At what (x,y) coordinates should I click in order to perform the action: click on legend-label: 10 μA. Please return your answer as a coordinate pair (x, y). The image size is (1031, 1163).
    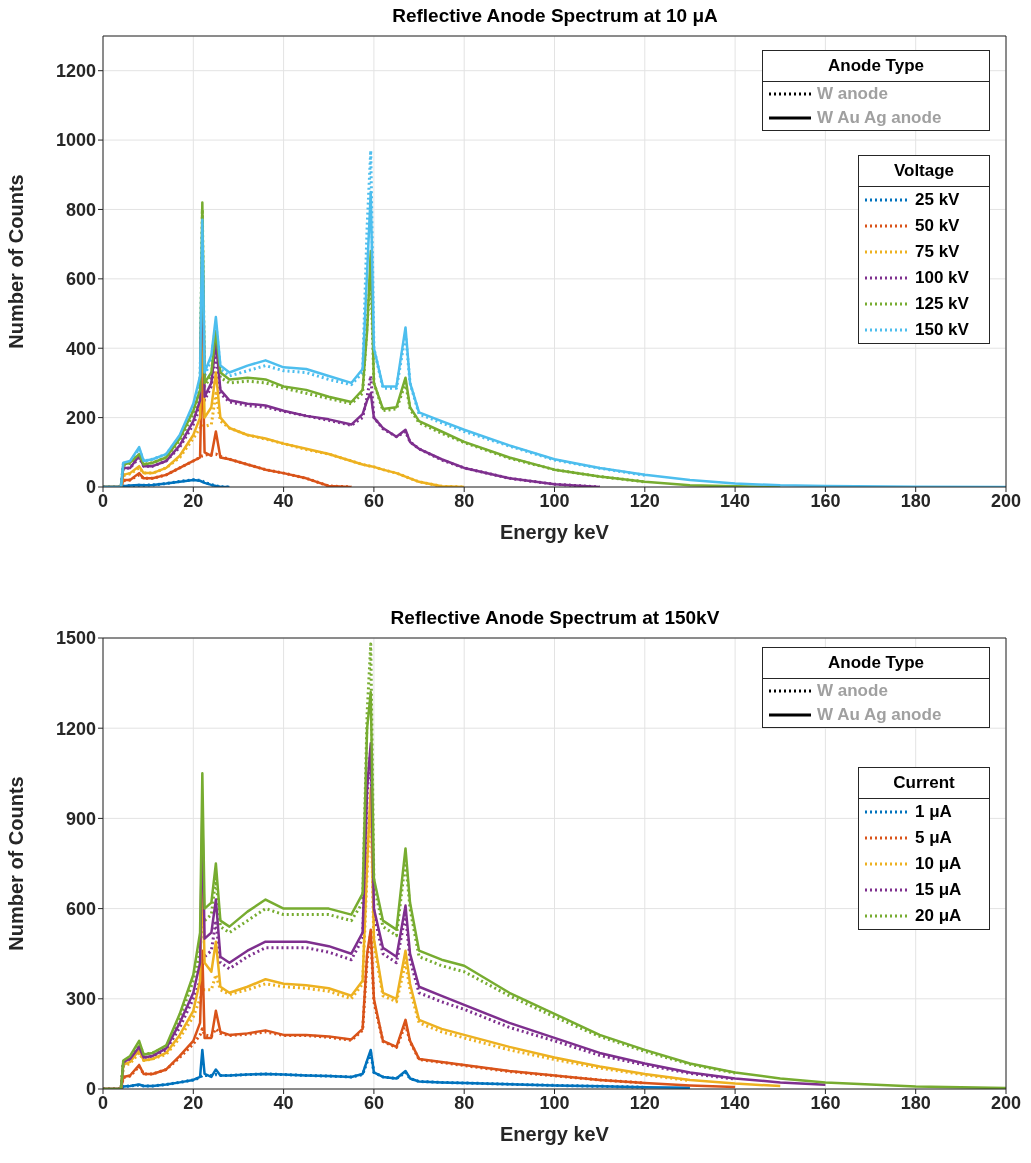
    Looking at the image, I should click on (938, 864).